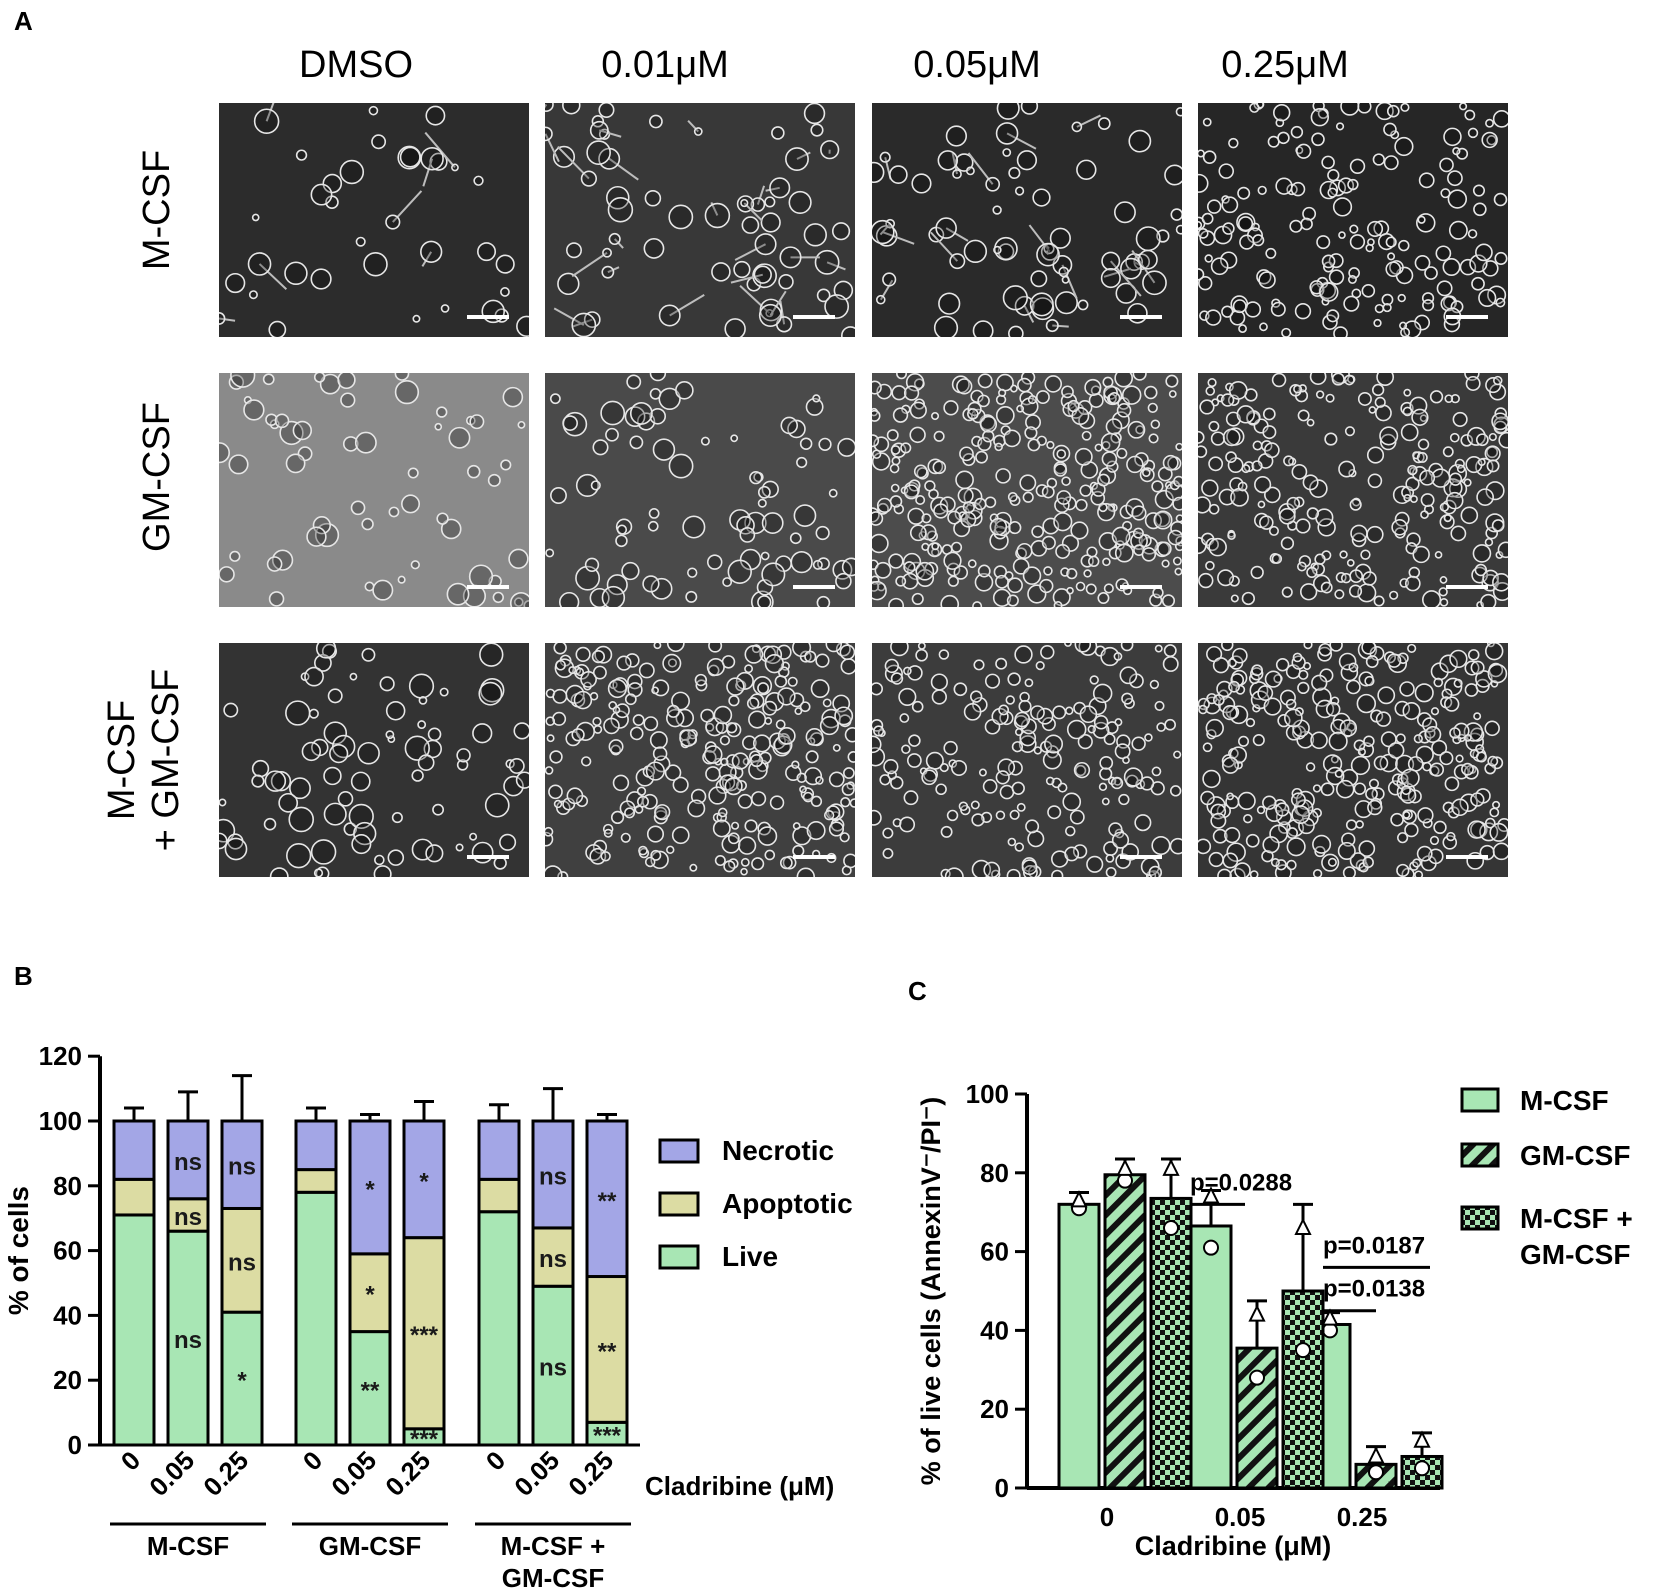 The width and height of the screenshot is (1654, 1593). Describe the element at coordinates (188, 1546) in the screenshot. I see `b-group-label: M-CSF` at that location.